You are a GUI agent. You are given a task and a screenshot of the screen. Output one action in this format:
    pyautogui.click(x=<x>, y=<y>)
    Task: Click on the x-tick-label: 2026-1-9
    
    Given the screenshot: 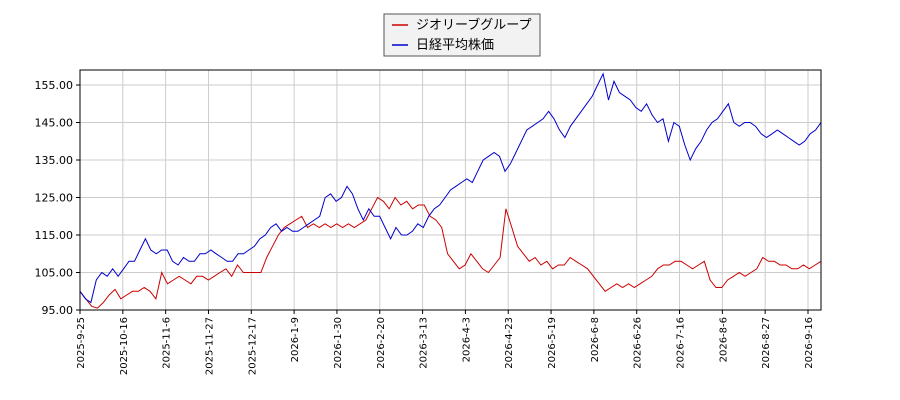 What is the action you would take?
    pyautogui.click(x=295, y=339)
    